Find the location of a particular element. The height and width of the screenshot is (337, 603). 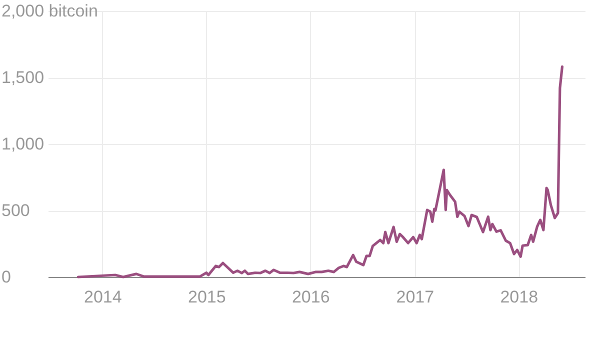

x-tick-label: 2014 is located at coordinates (103, 297).